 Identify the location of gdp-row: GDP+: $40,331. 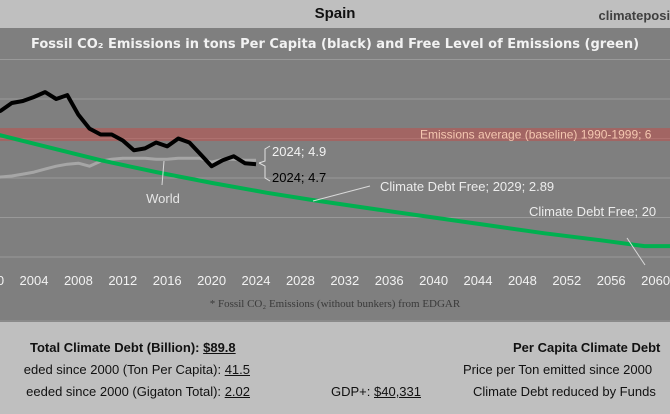
(376, 391).